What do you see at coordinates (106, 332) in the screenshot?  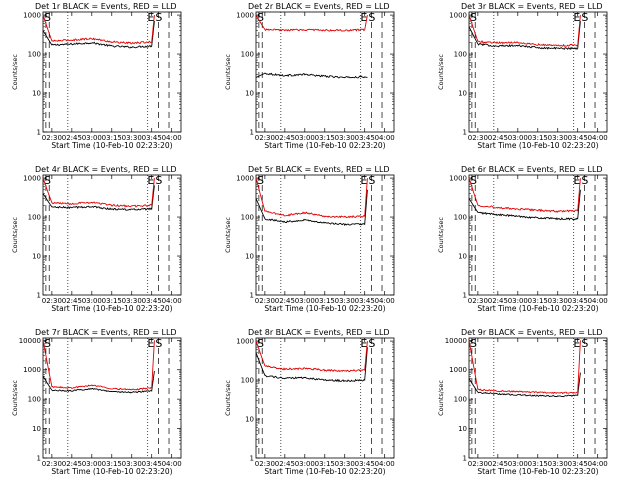 I see `chart-title: Det 7r BLACK = Events, RED = LLD` at bounding box center [106, 332].